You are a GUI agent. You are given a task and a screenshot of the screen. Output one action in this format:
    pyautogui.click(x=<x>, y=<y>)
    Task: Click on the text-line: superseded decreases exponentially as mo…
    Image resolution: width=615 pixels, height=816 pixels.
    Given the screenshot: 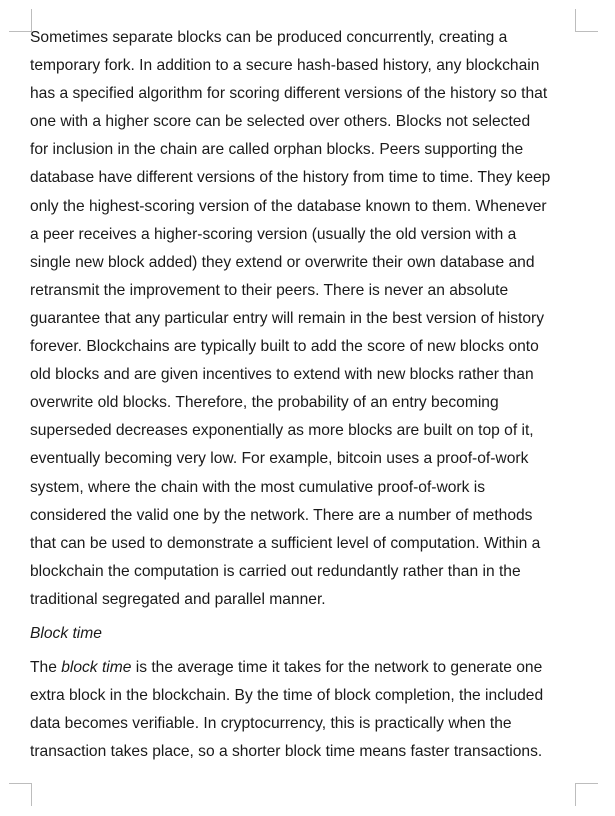 What is the action you would take?
    pyautogui.click(x=282, y=431)
    